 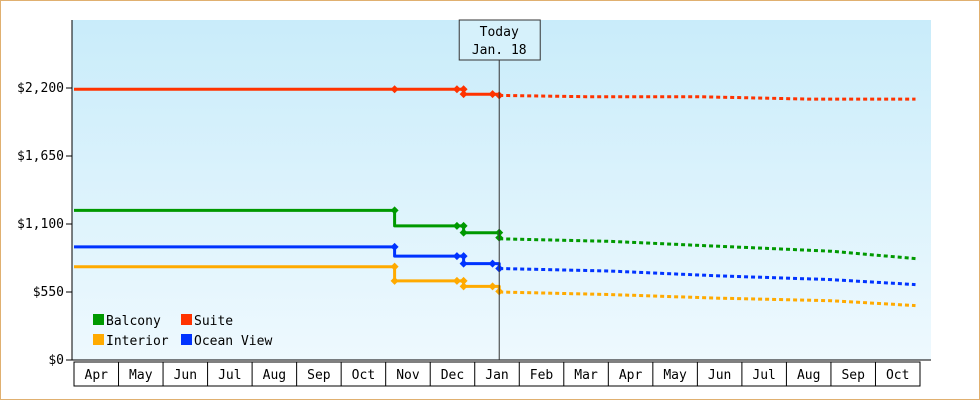 What do you see at coordinates (98, 339) in the screenshot?
I see `legend-swatch-interior` at bounding box center [98, 339].